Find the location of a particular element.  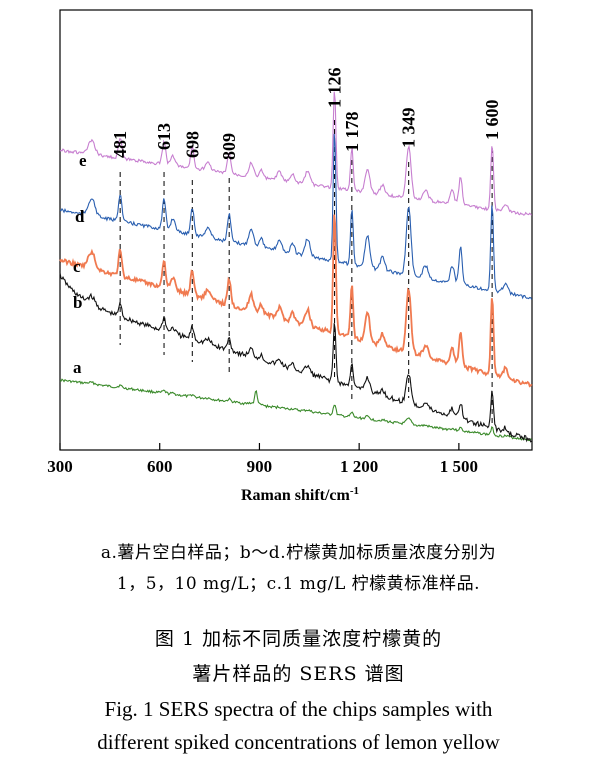

x-axis-title: Raman shift/cm-1 is located at coordinates (300, 494).